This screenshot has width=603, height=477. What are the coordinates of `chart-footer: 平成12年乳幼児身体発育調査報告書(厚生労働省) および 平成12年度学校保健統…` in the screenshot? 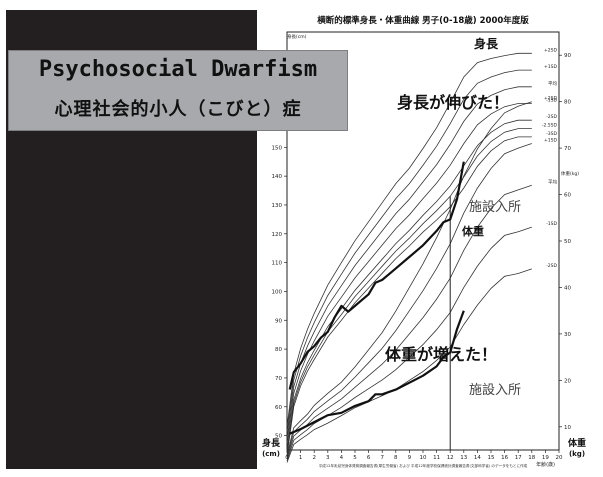 It's located at (423, 465).